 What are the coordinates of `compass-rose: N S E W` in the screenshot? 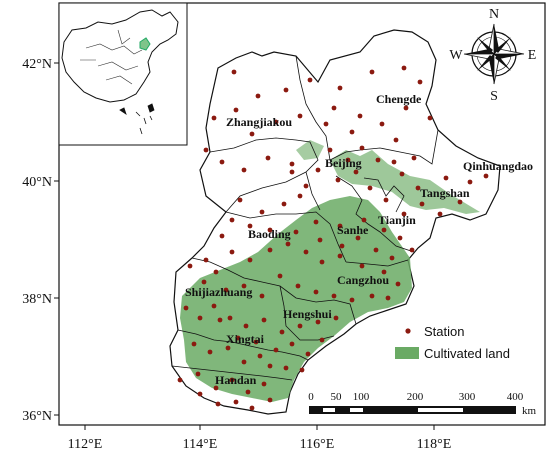 It's located at (492, 55).